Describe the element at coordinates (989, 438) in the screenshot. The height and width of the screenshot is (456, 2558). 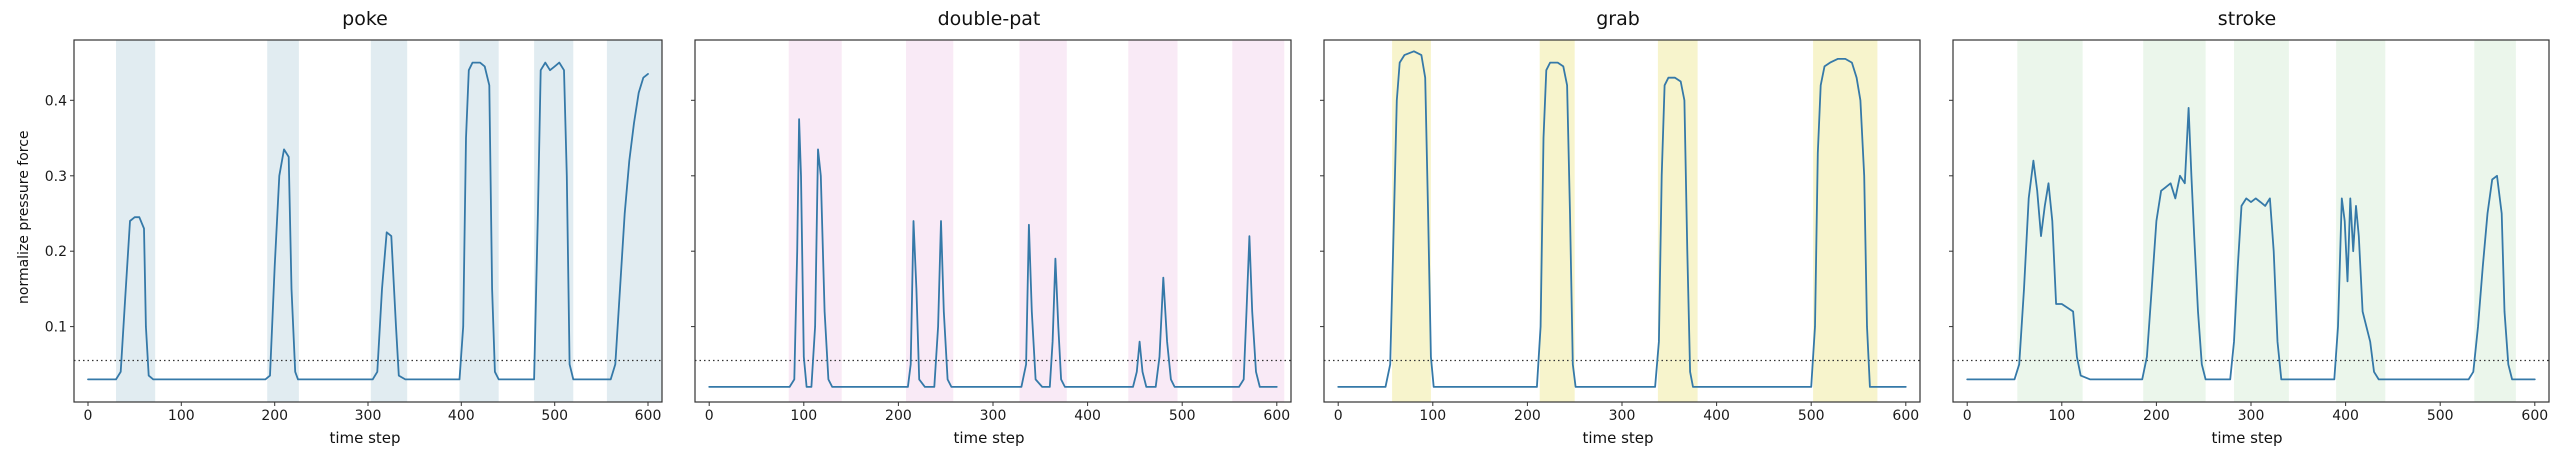
I see `x-axis-label-double-pat: time step` at that location.